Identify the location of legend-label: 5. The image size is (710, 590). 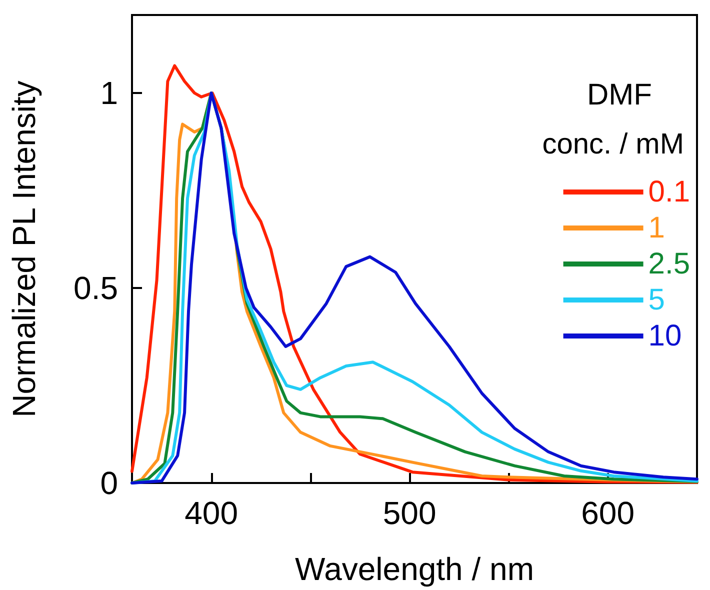
(656, 300).